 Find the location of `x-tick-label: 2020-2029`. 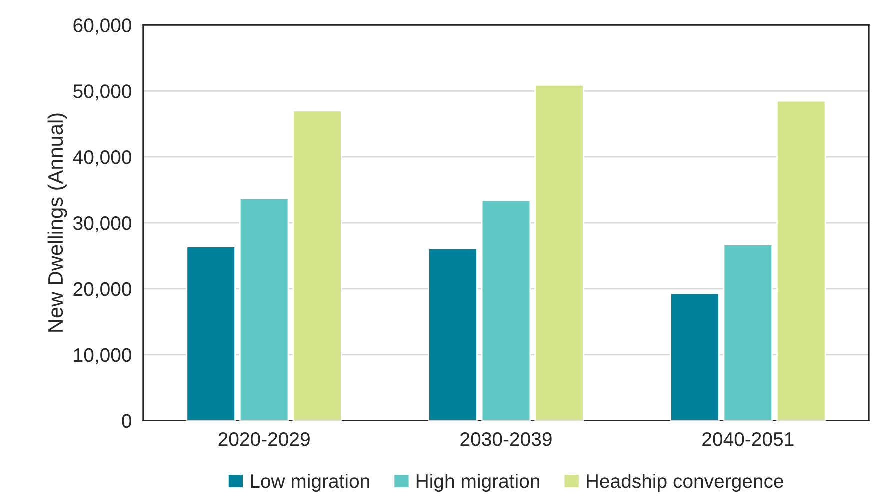

x-tick-label: 2020-2029 is located at coordinates (264, 439).